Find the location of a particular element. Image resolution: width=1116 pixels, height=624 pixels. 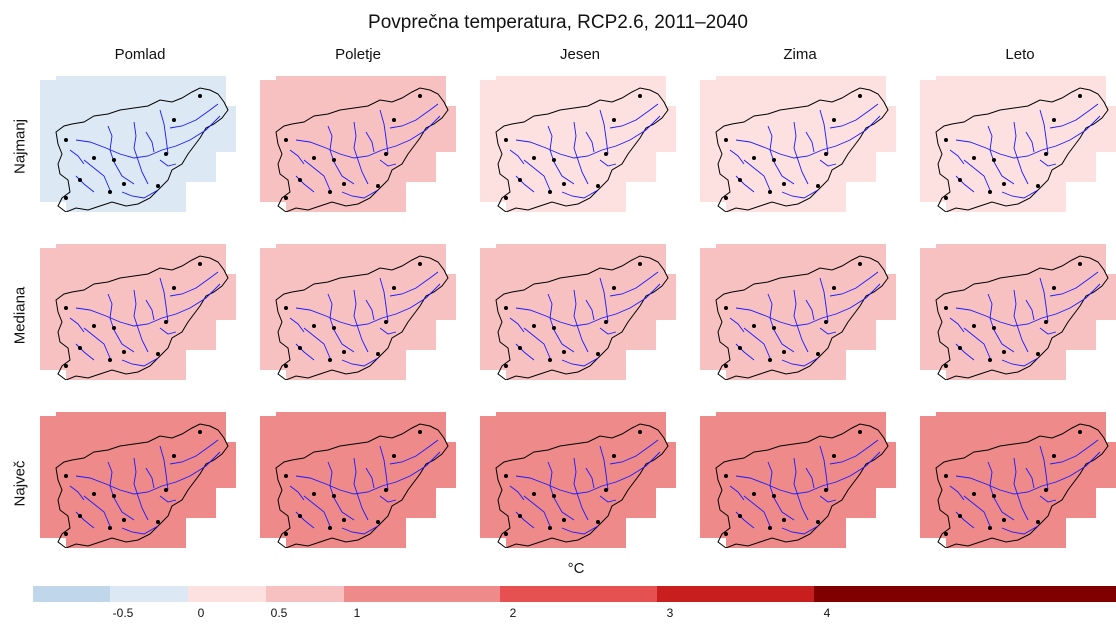

map-panel-mediana-jesen is located at coordinates (585, 310).